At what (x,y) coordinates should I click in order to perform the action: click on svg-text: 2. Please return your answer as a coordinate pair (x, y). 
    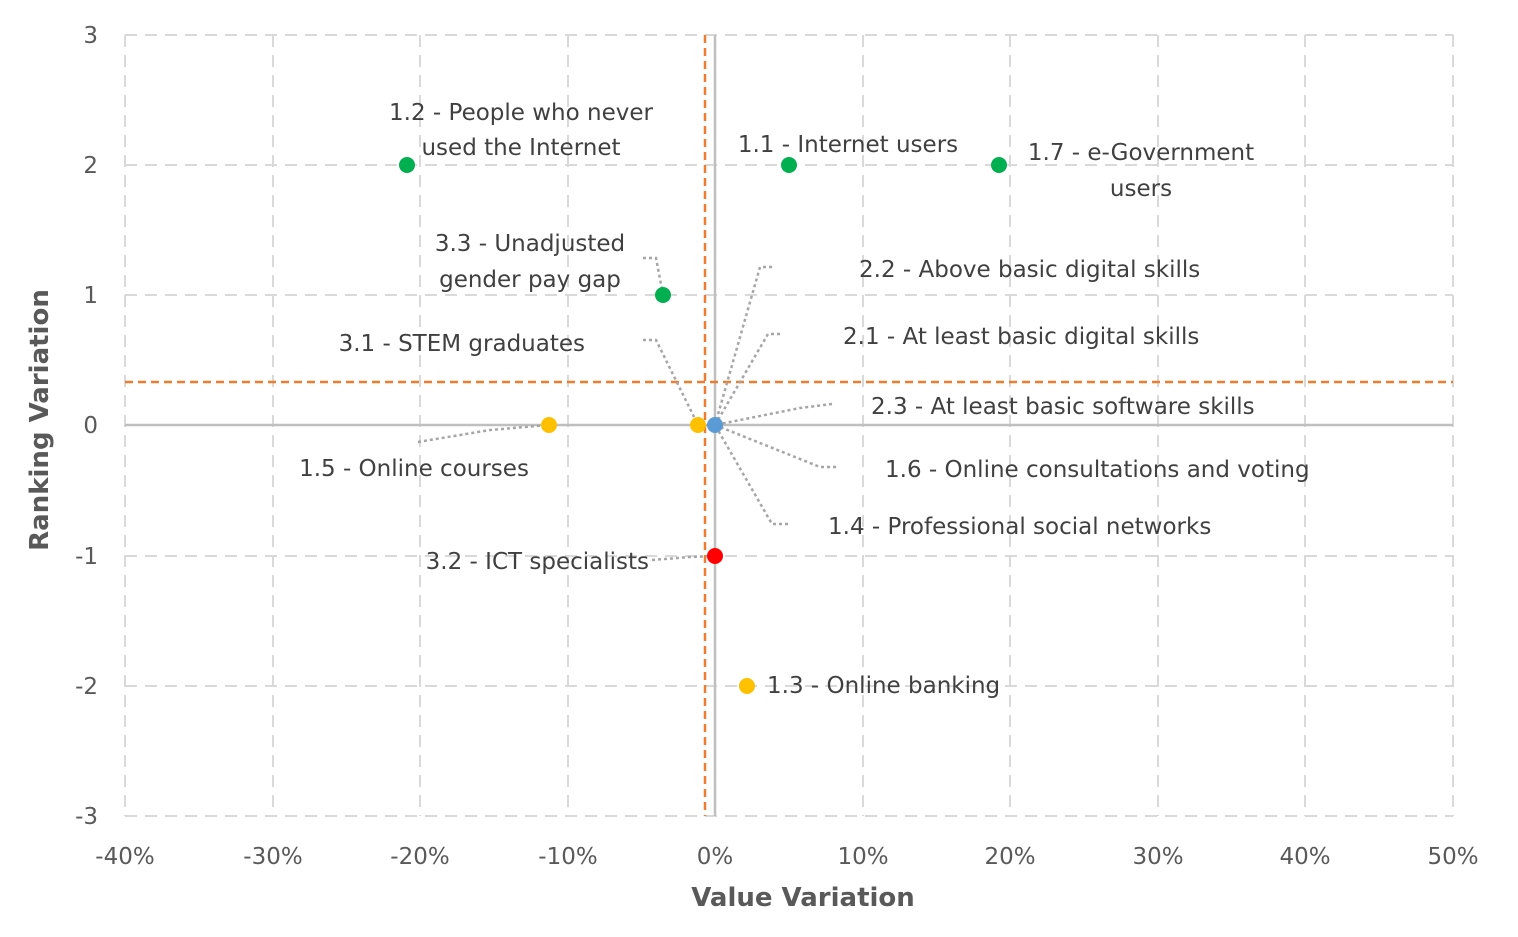
    Looking at the image, I should click on (90, 166).